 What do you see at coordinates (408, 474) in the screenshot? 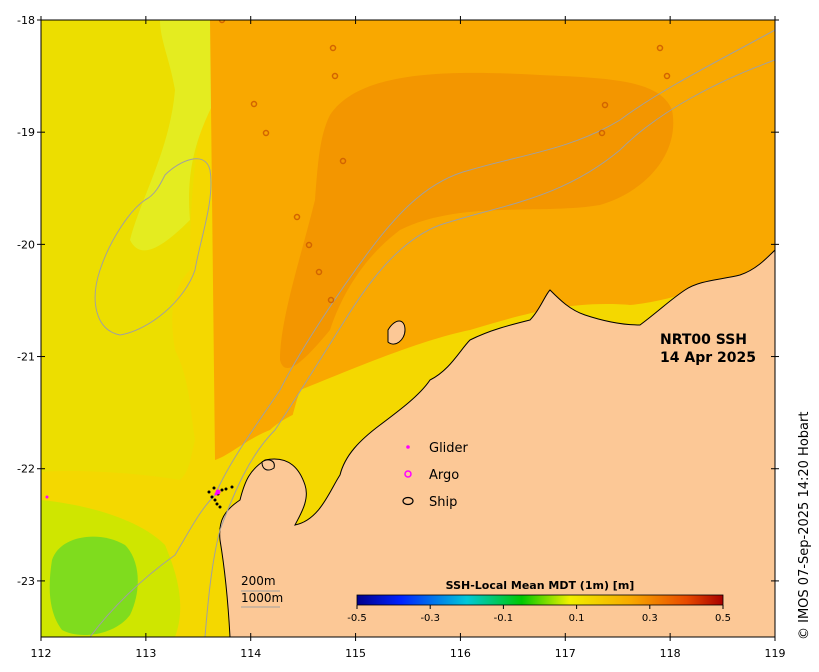
I see `argo-legend-symbol` at bounding box center [408, 474].